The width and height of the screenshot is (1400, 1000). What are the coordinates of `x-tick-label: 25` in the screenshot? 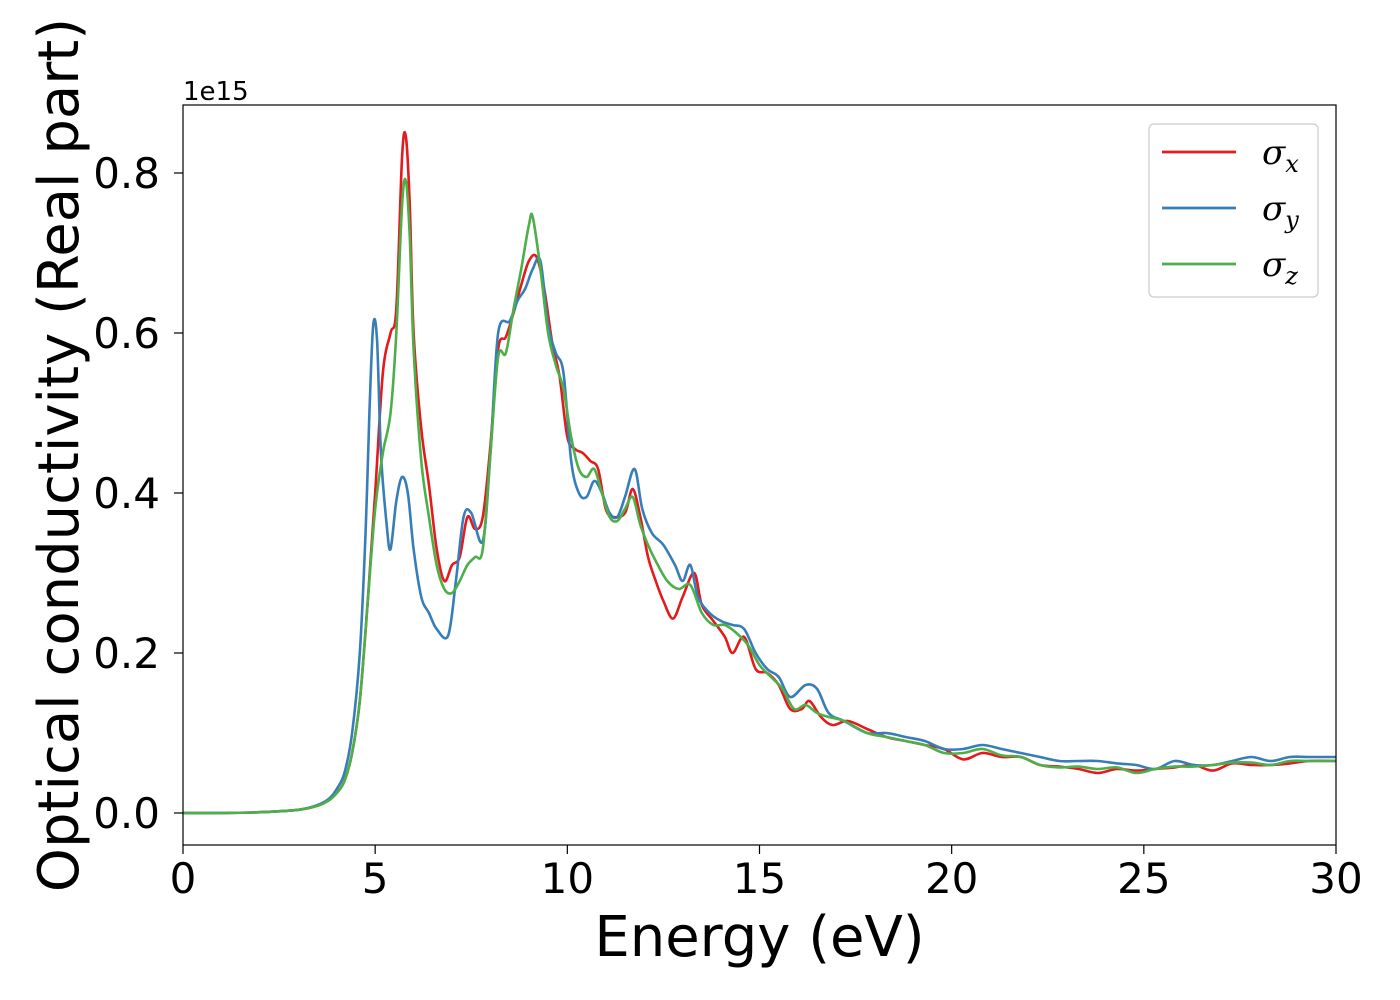 It's located at (1143, 878).